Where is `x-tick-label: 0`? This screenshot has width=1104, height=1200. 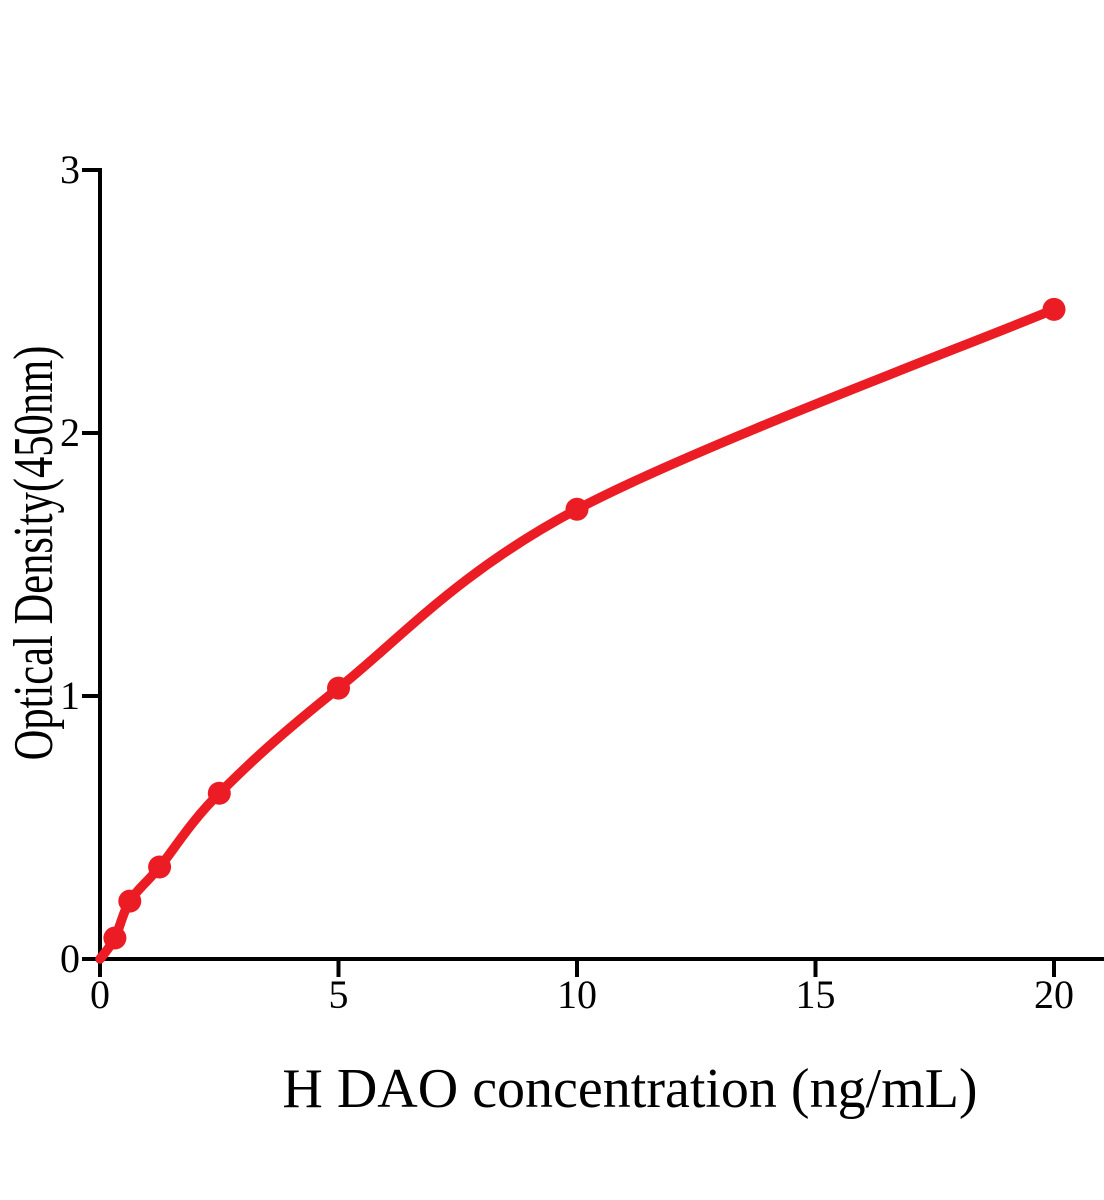
x-tick-label: 0 is located at coordinates (100, 994).